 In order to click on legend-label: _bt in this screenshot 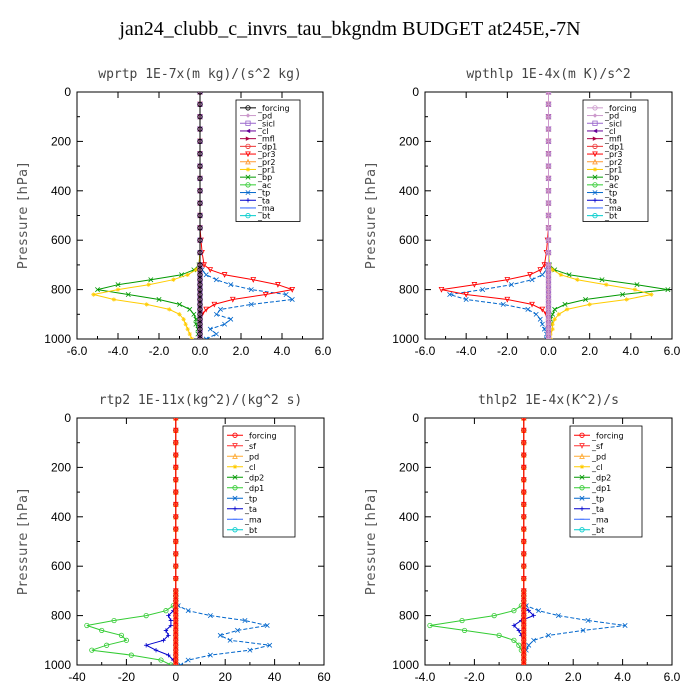, I will do `click(610, 216)`.